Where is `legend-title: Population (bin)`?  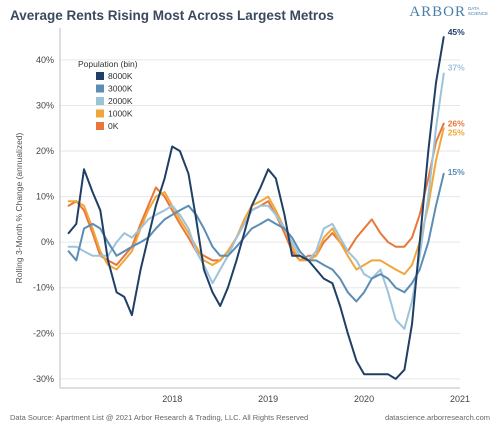
legend-title: Population (bin) is located at coordinates (108, 64).